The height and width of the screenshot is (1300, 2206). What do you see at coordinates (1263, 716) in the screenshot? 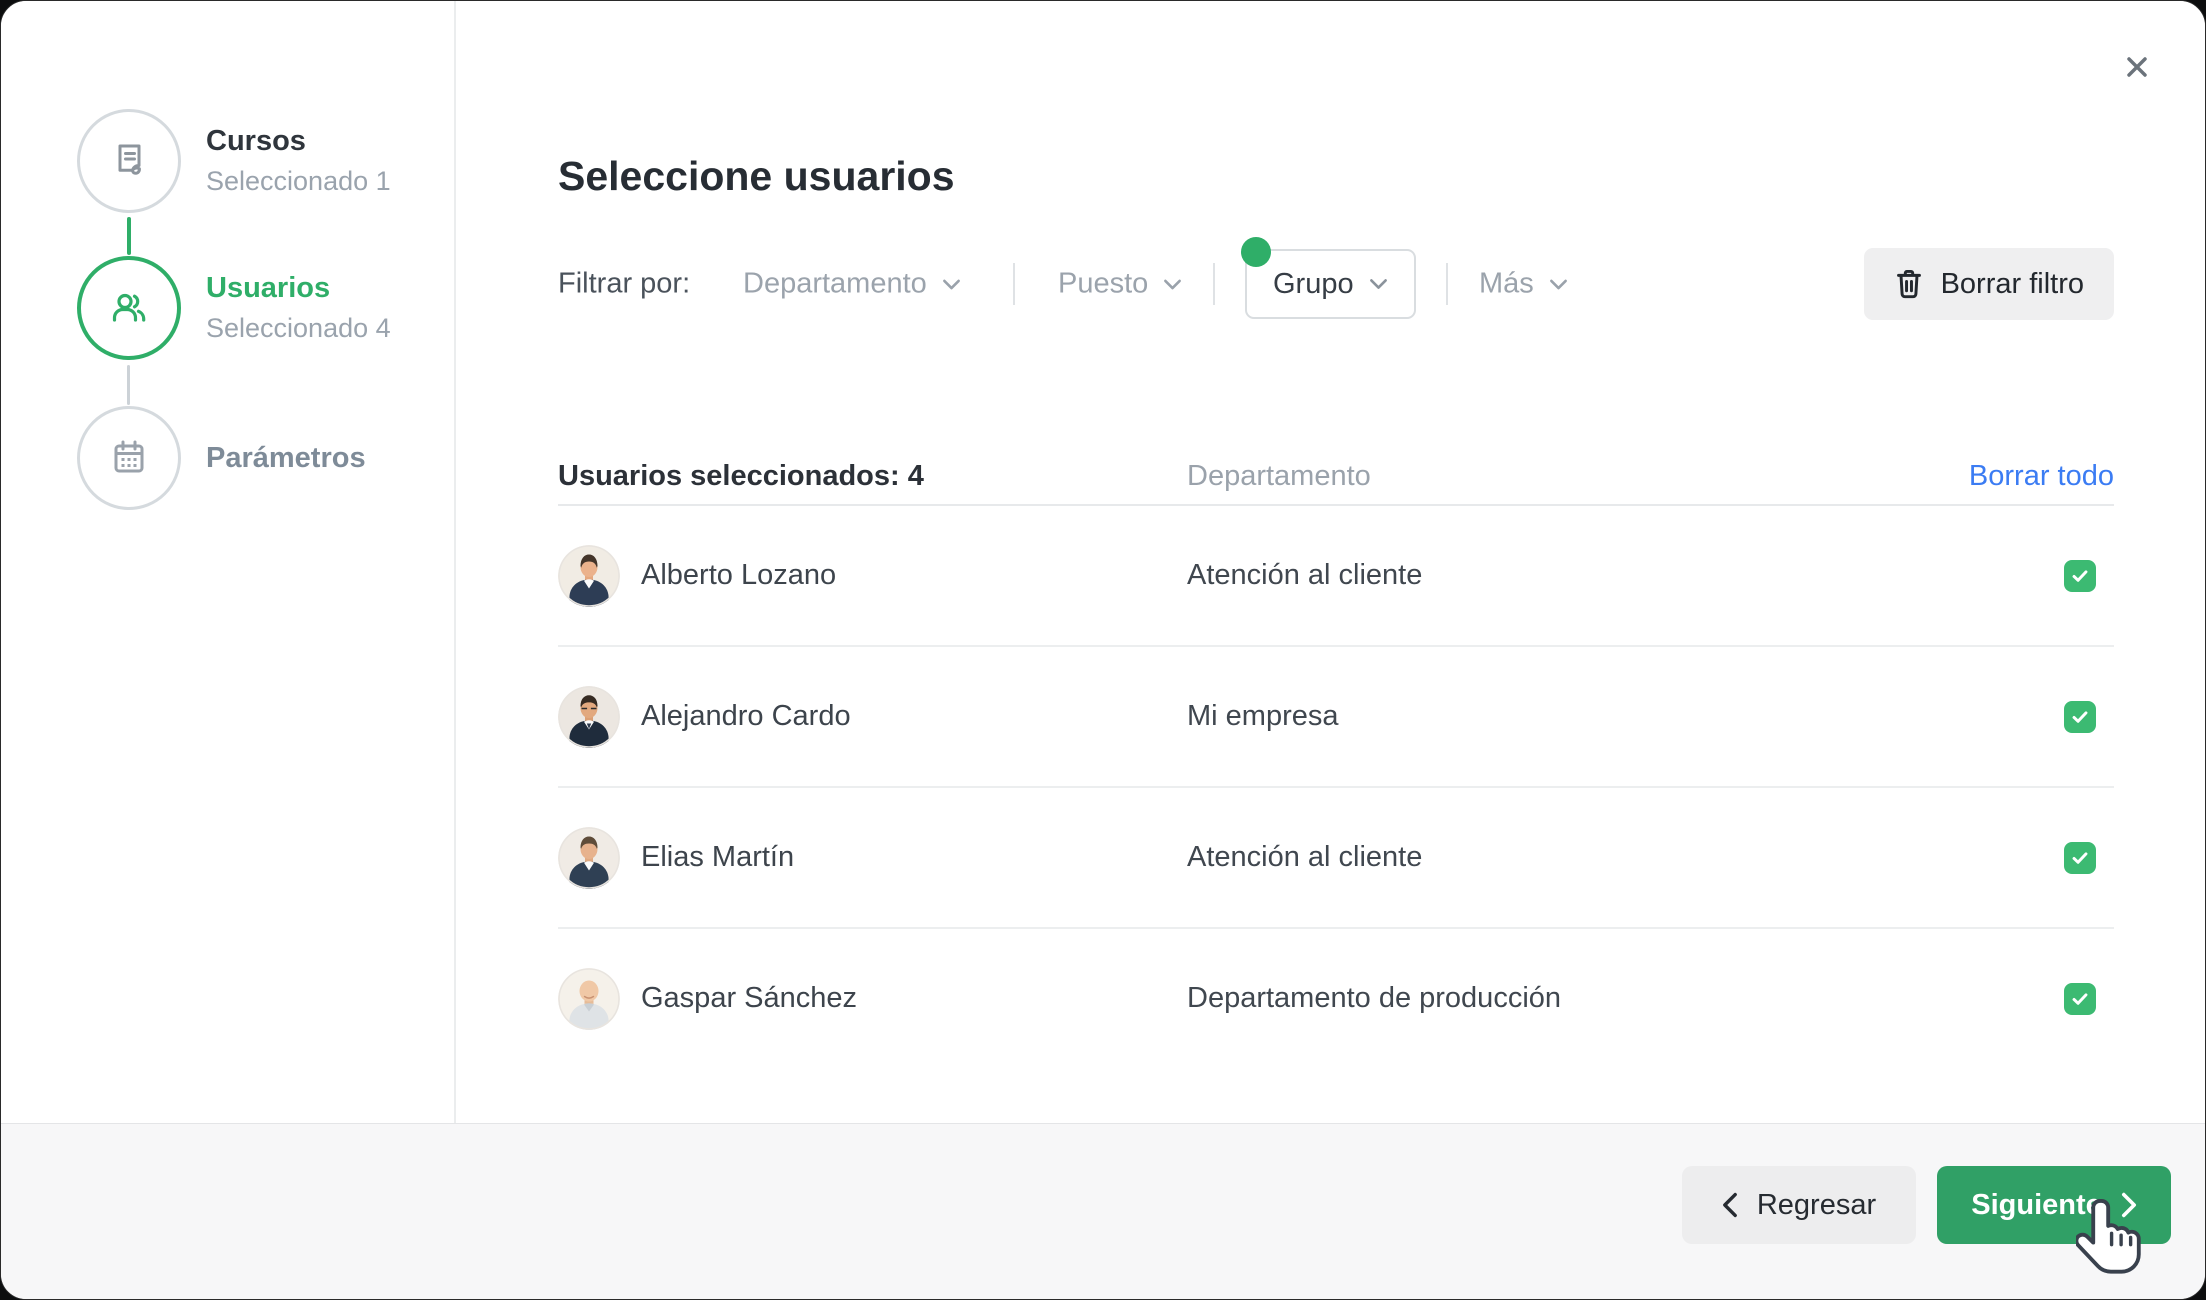
I see `user-department: Mi empresa` at bounding box center [1263, 716].